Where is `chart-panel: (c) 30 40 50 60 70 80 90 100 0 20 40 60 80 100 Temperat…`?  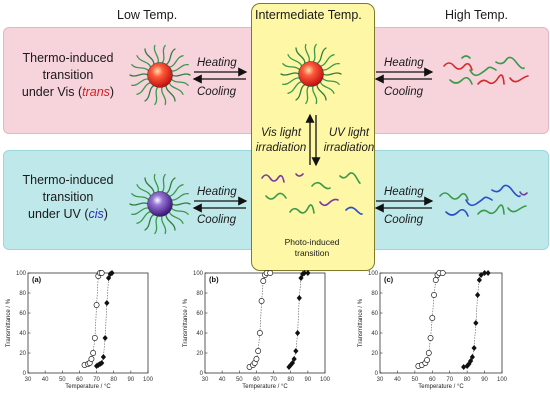
chart-panel: (c) 30 40 50 60 70 80 90 100 0 20 40 60 80 100 Temperat… is located at coordinates (433, 330).